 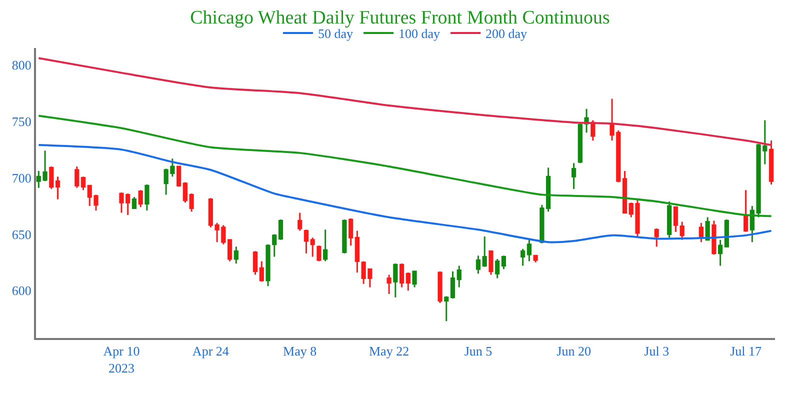 I want to click on y-tick-label: 700, so click(x=22, y=178).